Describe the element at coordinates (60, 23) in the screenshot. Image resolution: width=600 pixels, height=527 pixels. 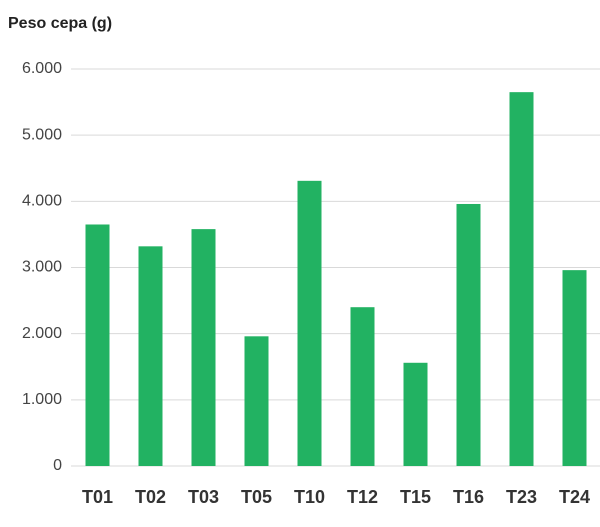
I see `chart-title: Peso cepa (g)` at that location.